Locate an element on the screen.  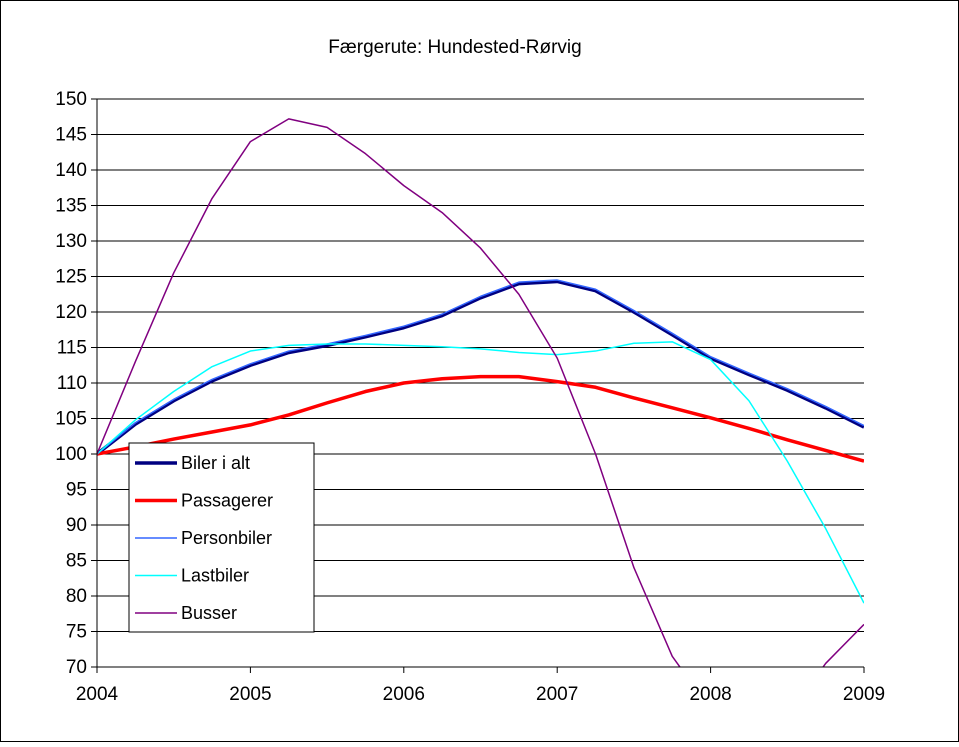
x-tick-label: 2006 is located at coordinates (404, 694).